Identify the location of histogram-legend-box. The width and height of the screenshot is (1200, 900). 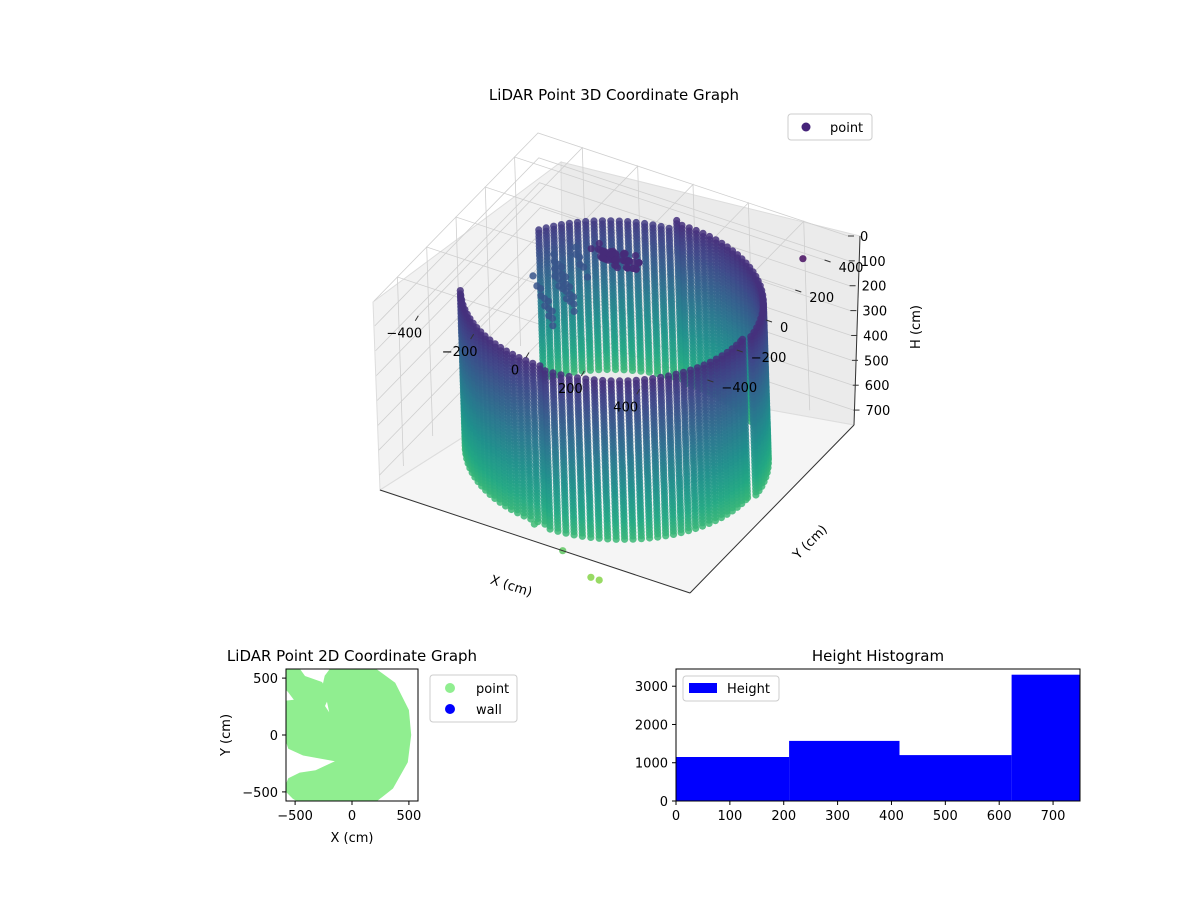
(731, 688).